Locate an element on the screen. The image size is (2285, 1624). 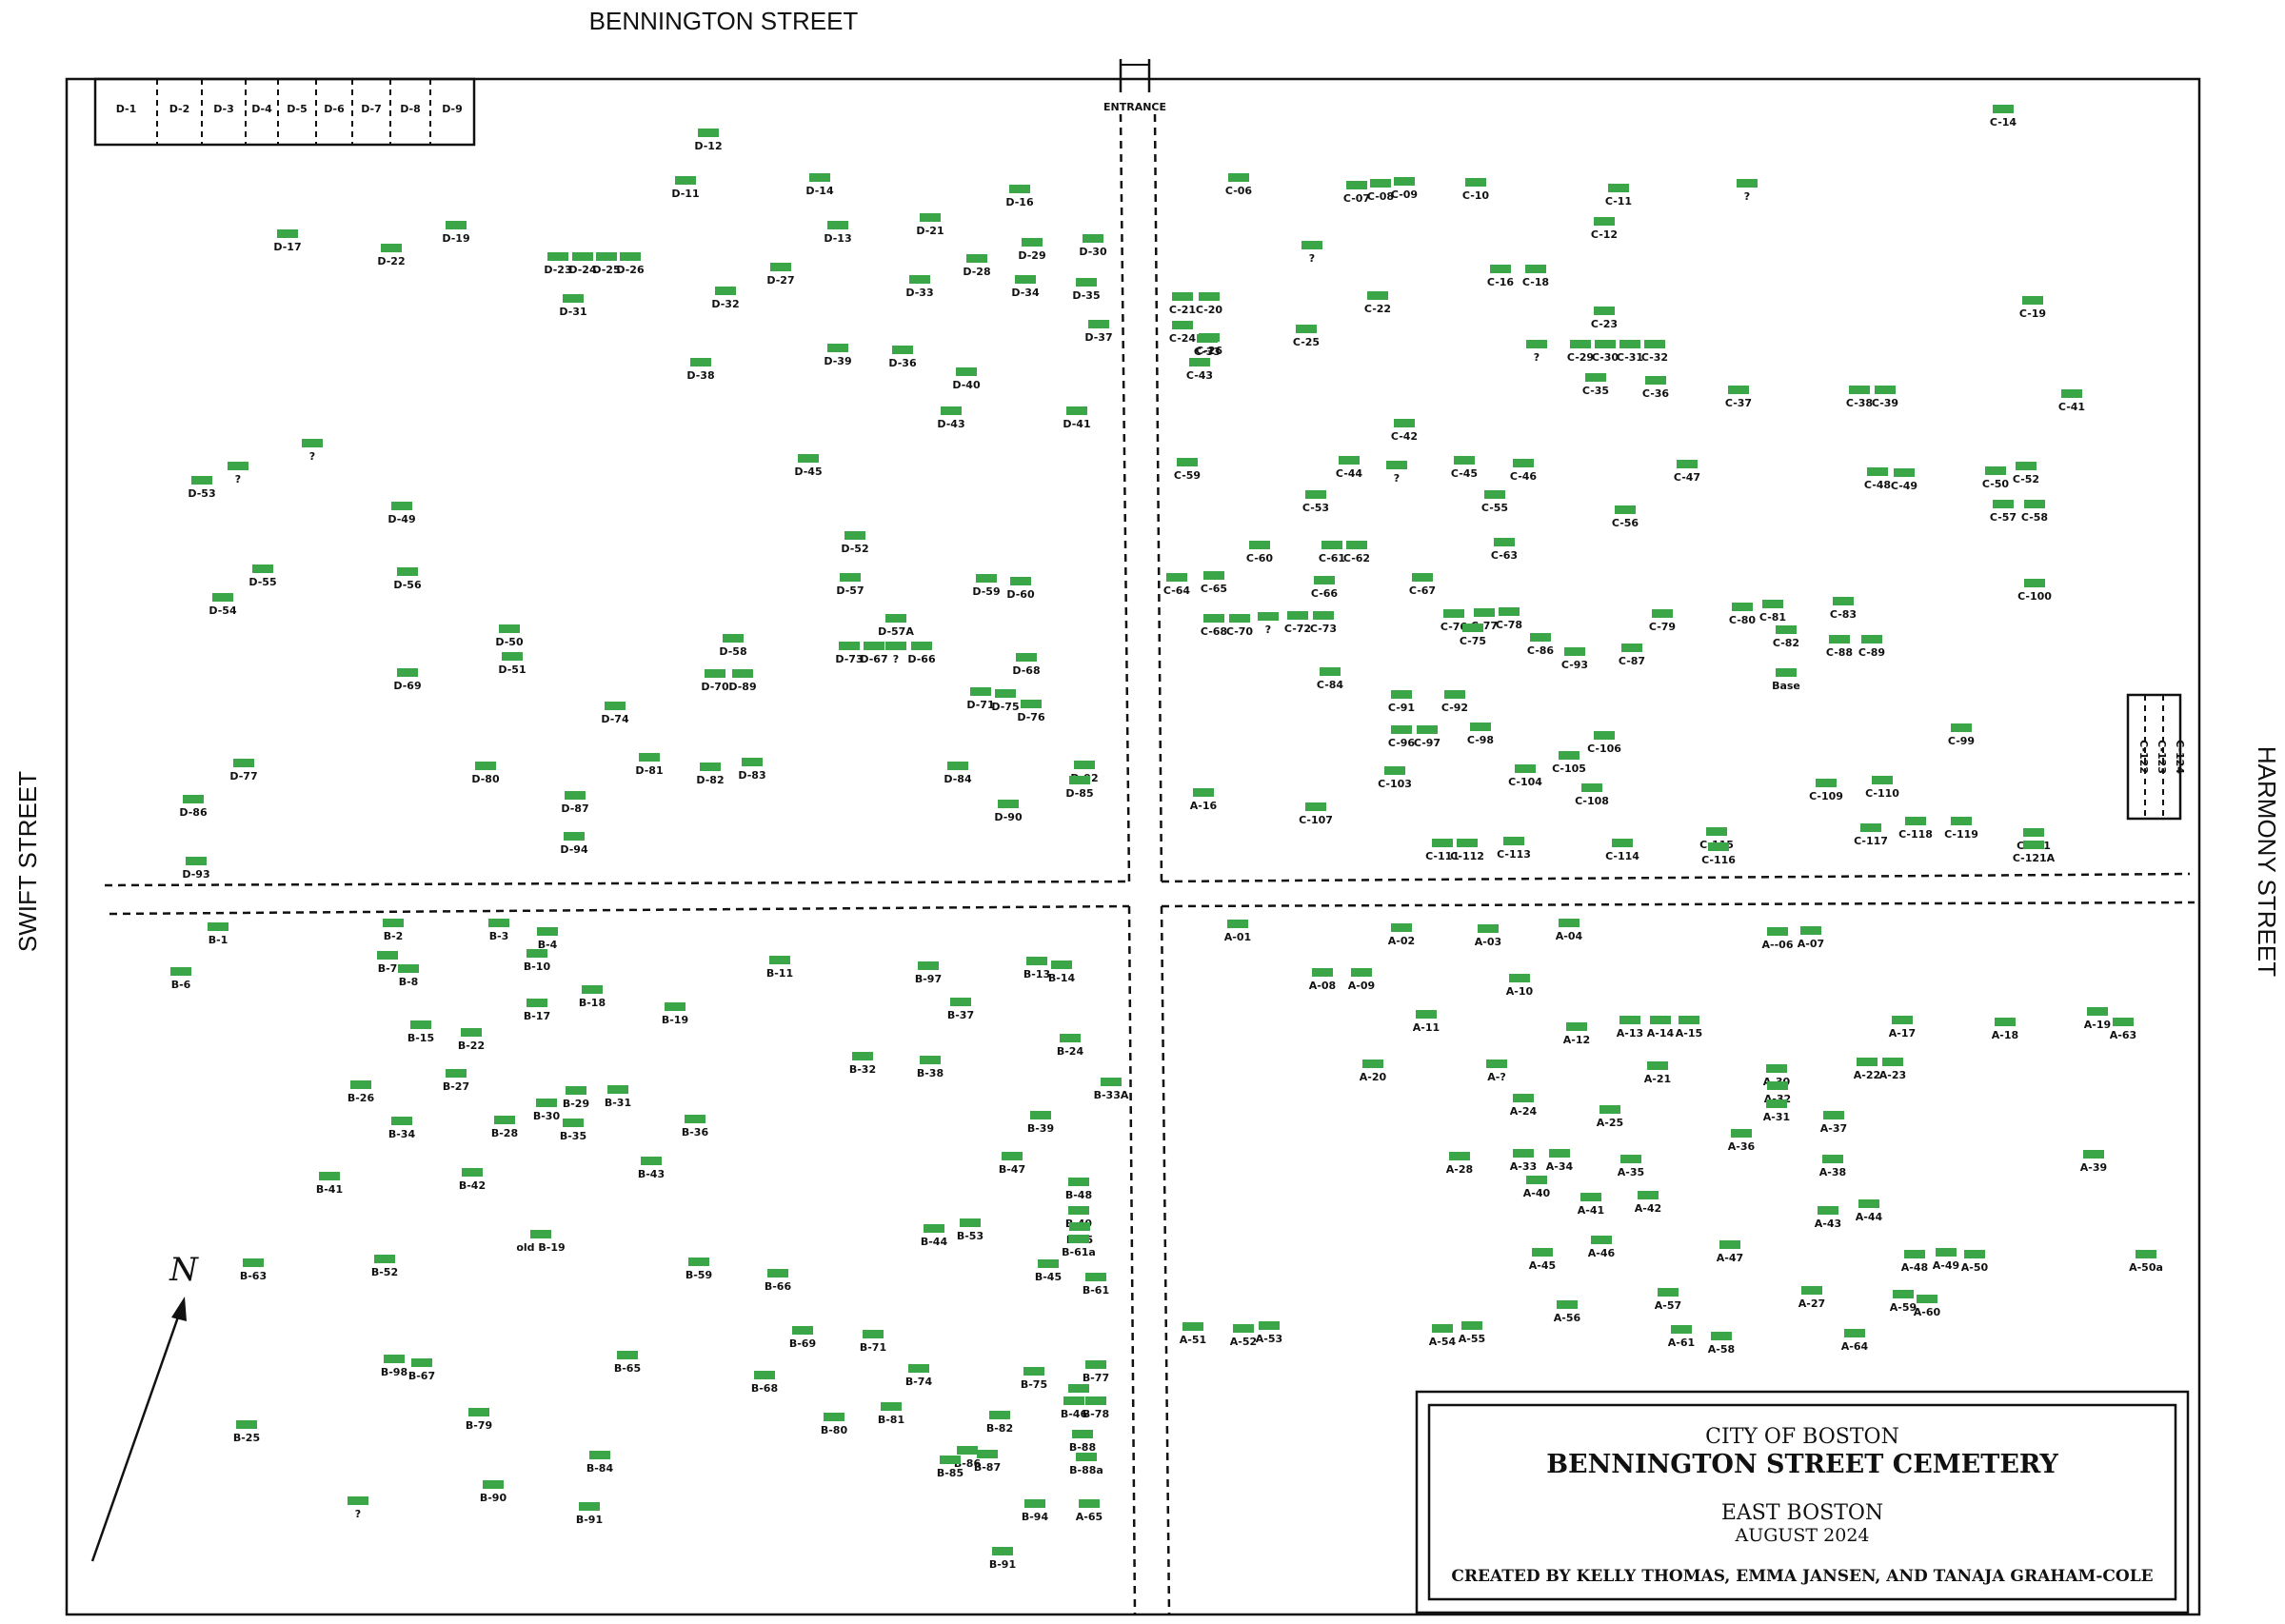
grave-marker-b: B-7 is located at coordinates (387, 963).